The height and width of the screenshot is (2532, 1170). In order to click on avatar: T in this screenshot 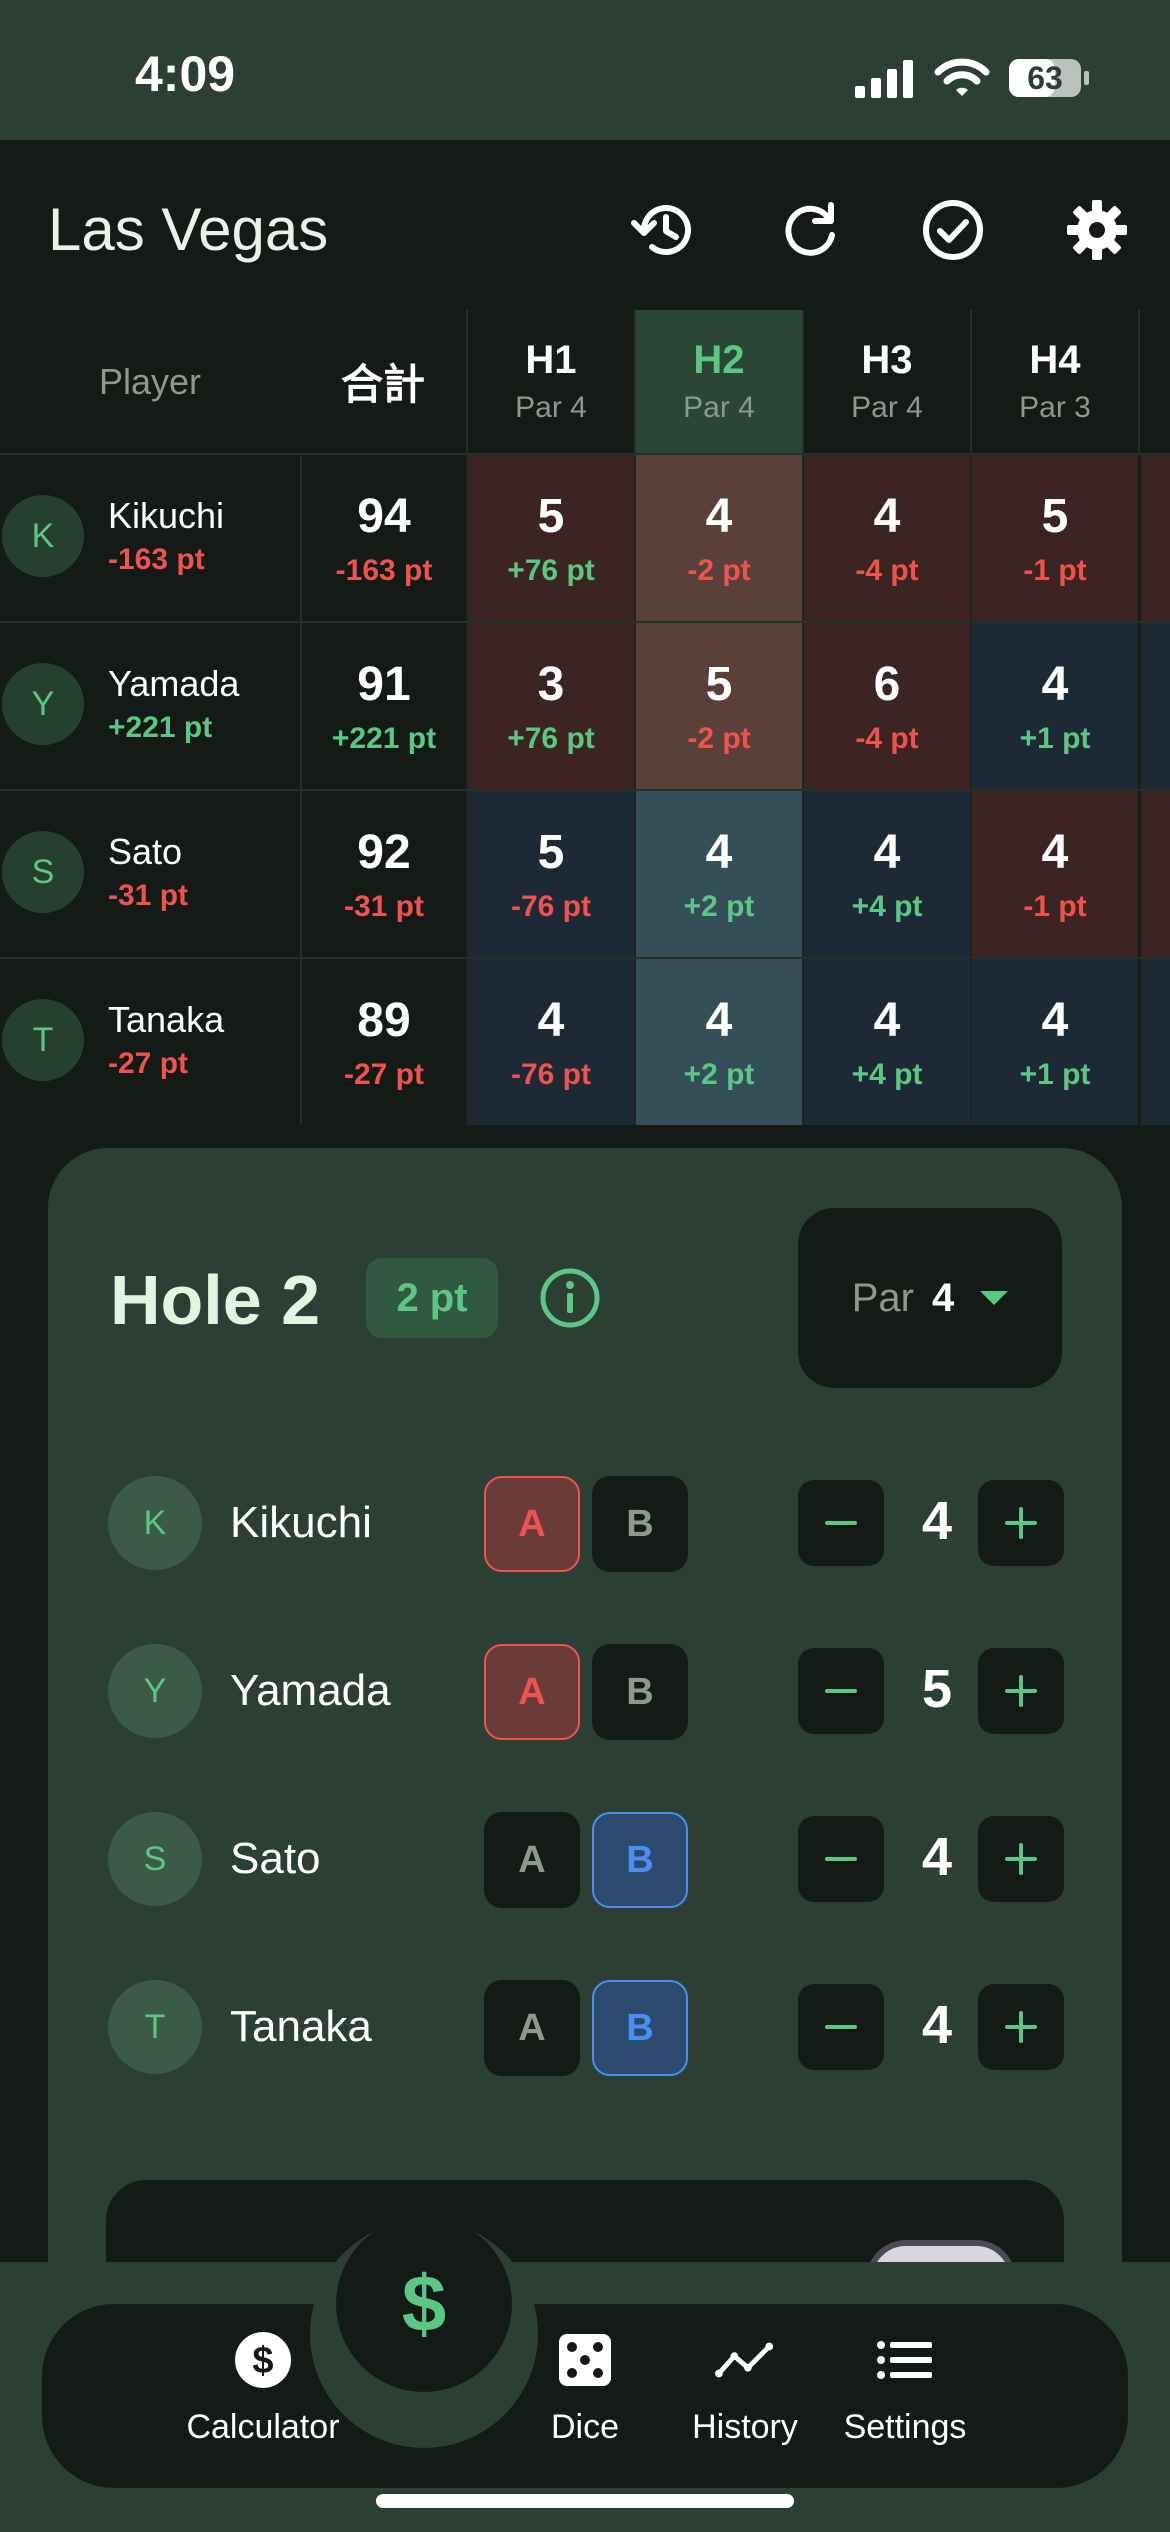, I will do `click(43, 1040)`.